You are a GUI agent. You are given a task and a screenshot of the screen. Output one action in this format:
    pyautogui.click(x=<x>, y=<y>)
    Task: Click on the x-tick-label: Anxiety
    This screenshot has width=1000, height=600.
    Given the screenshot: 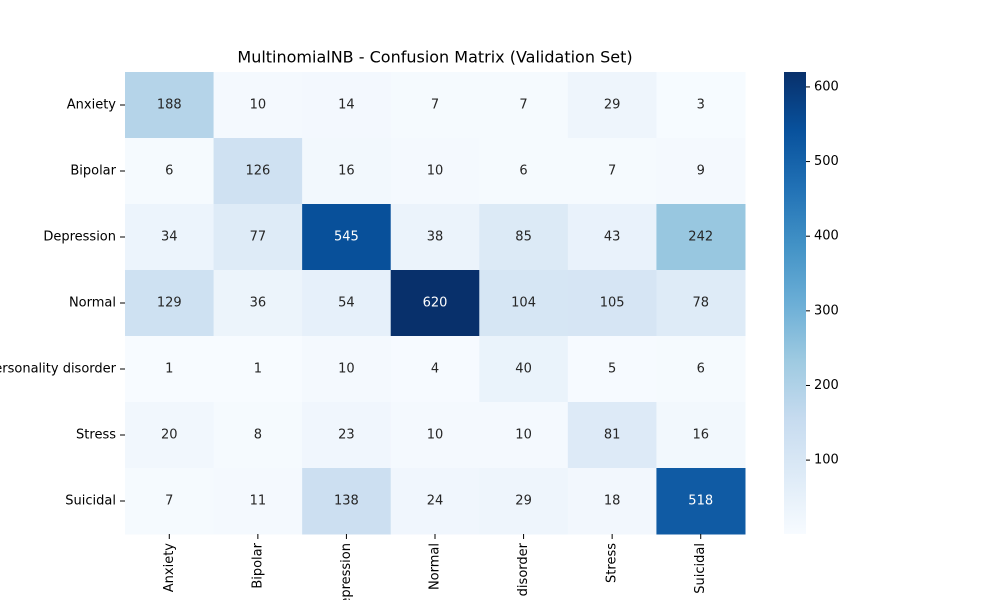 What is the action you would take?
    pyautogui.click(x=169, y=568)
    